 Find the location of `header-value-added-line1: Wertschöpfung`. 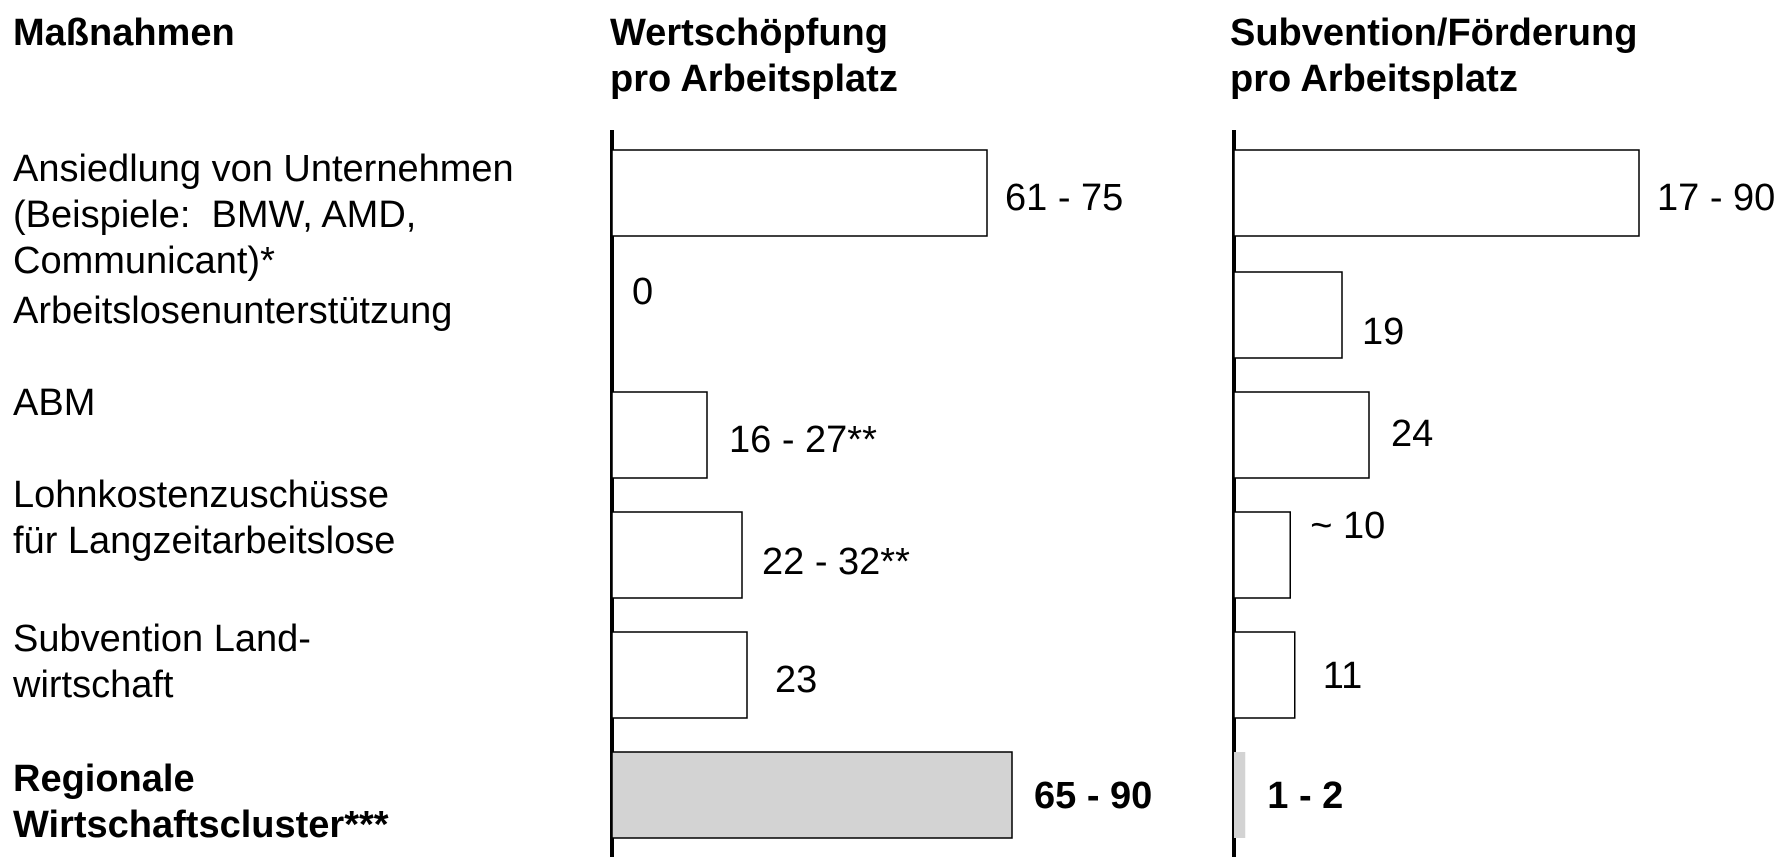

header-value-added-line1: Wertschöpfung is located at coordinates (749, 33).